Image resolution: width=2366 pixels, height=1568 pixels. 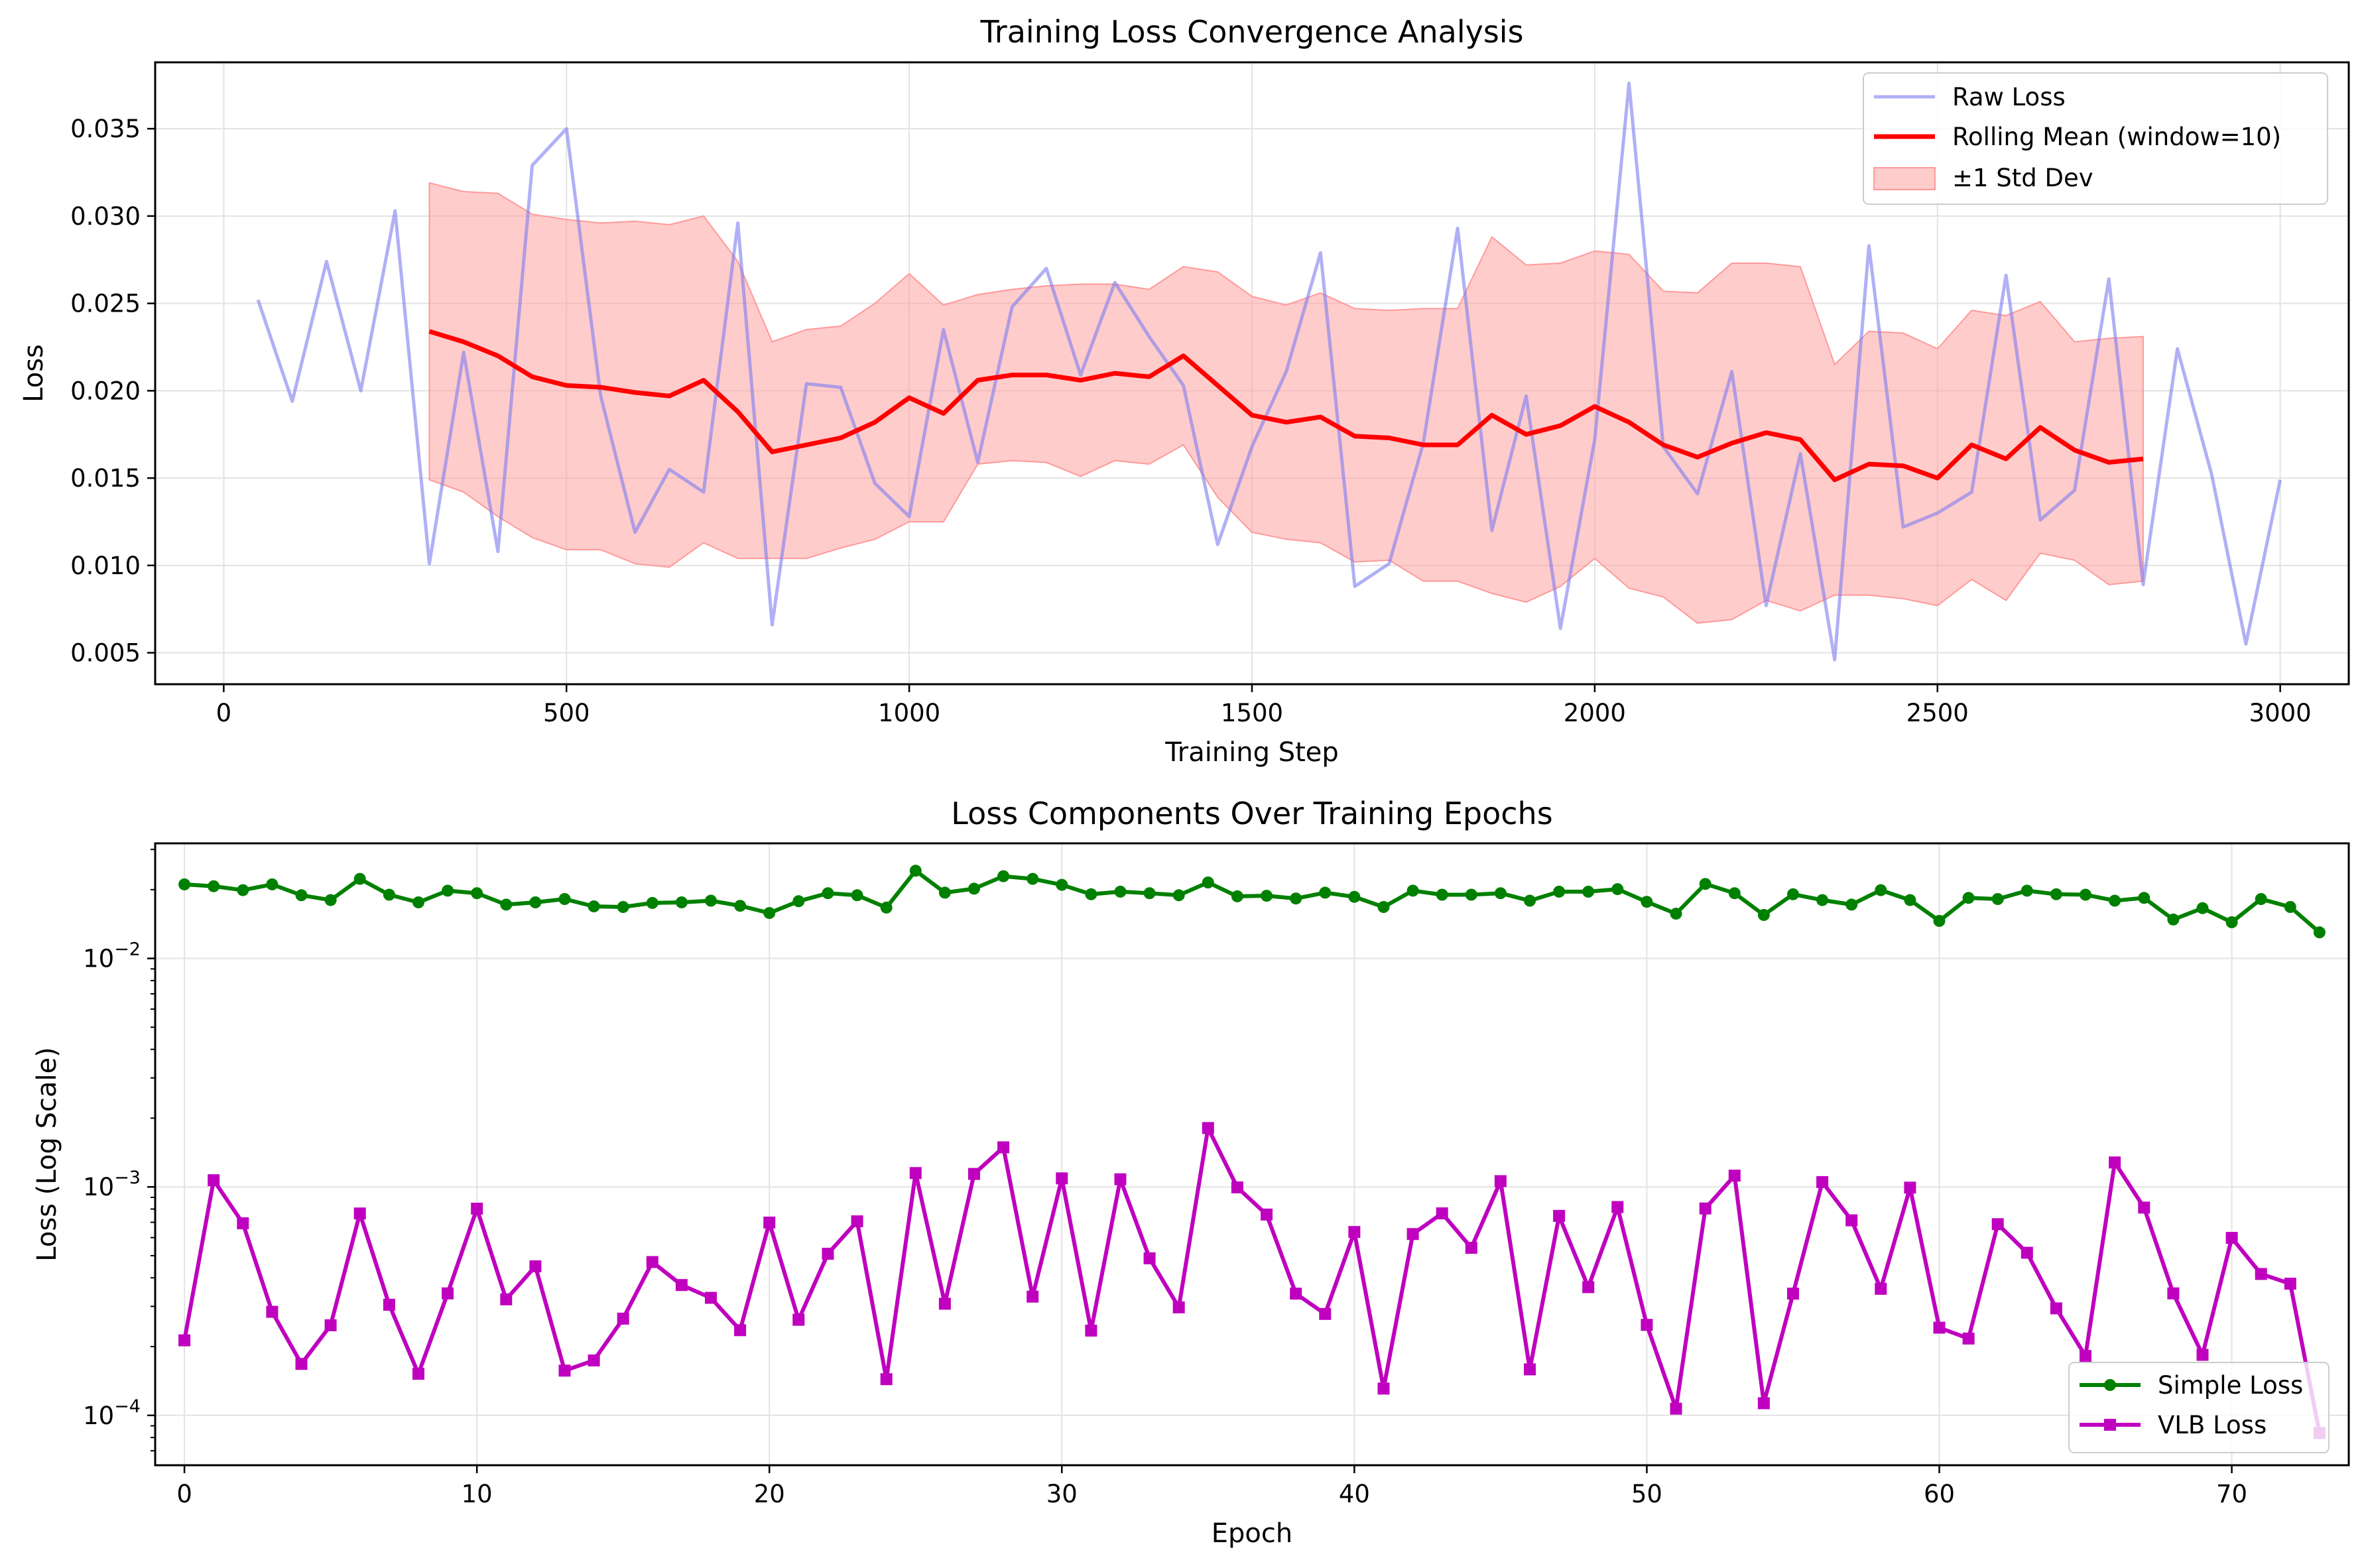 I want to click on chart1-x-tick-label: 3000, so click(x=2280, y=713).